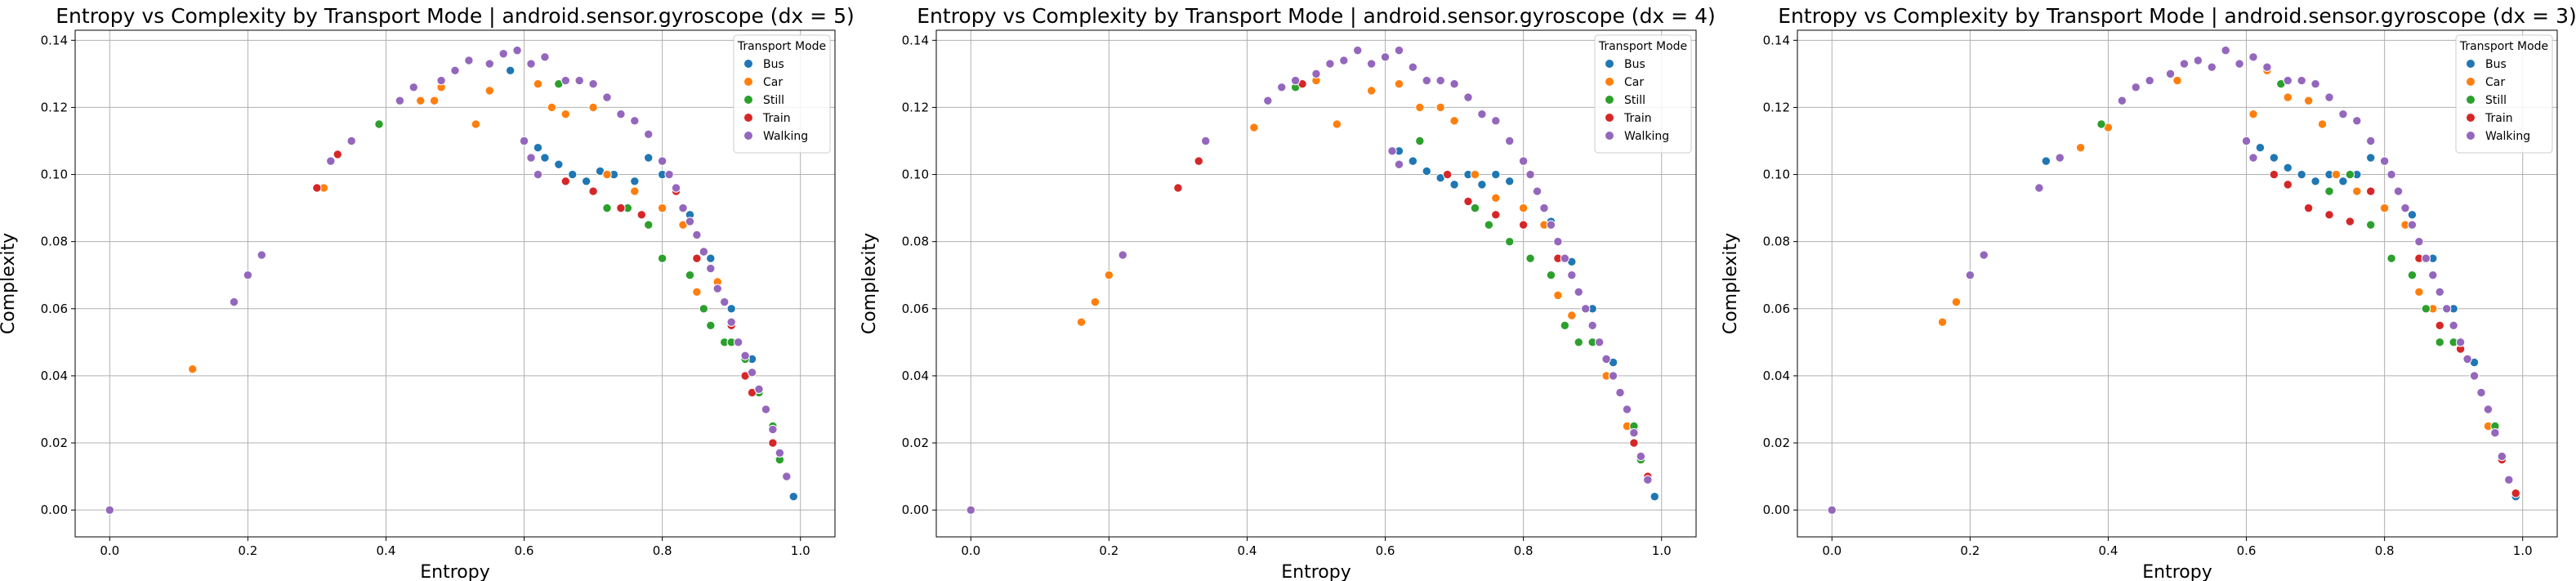 This screenshot has height=581, width=2576. What do you see at coordinates (916, 107) in the screenshot?
I see `y-tick-label: 0.12` at bounding box center [916, 107].